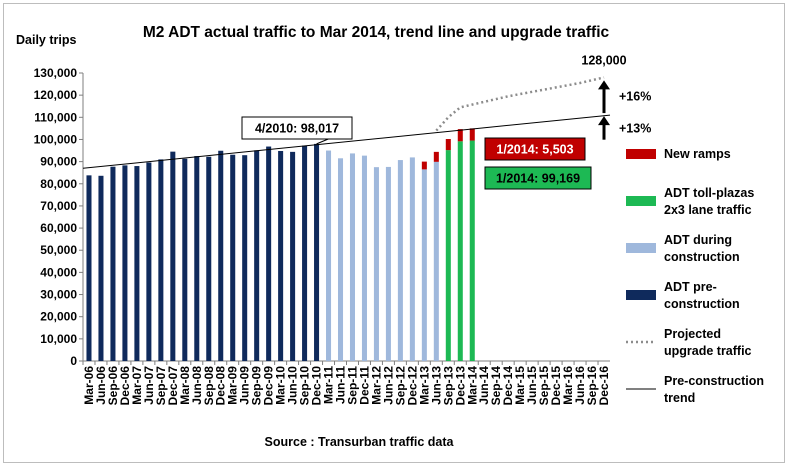 This screenshot has height=469, width=790. Describe the element at coordinates (709, 193) in the screenshot. I see `legend-label-adt-toll-plazas-2x3-lane-traffic: ADT toll-plazas` at that location.